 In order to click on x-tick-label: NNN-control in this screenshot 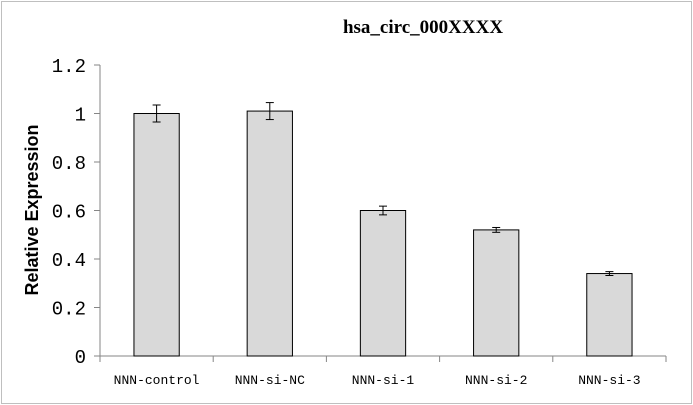, I will do `click(157, 380)`.